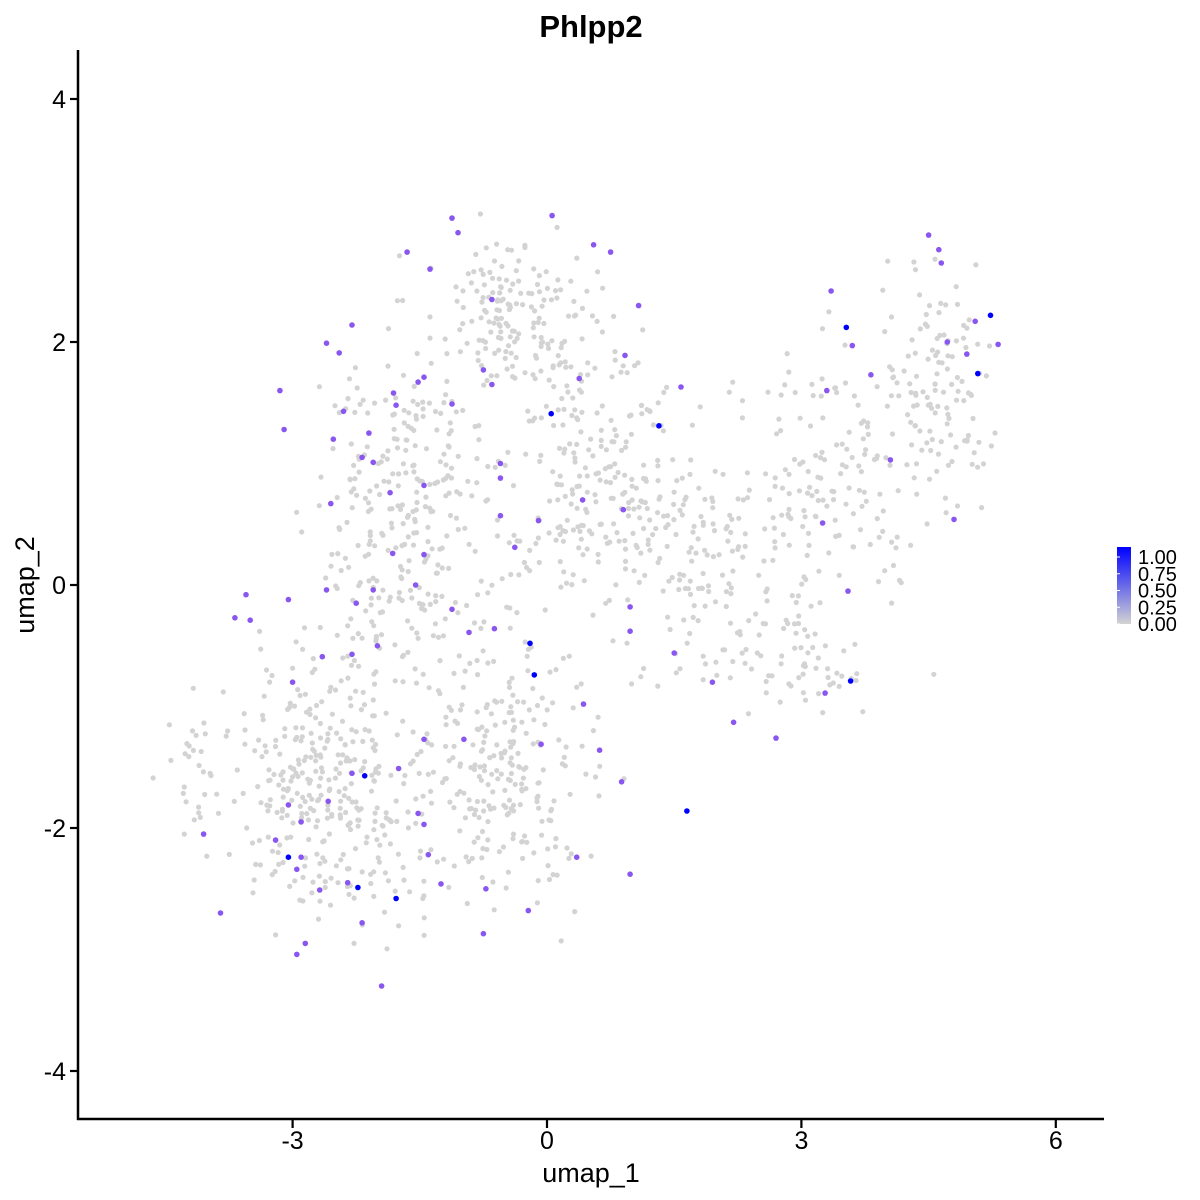  Describe the element at coordinates (1147, 591) in the screenshot. I see `color-legend: 1.000.750.500.250.00` at that location.